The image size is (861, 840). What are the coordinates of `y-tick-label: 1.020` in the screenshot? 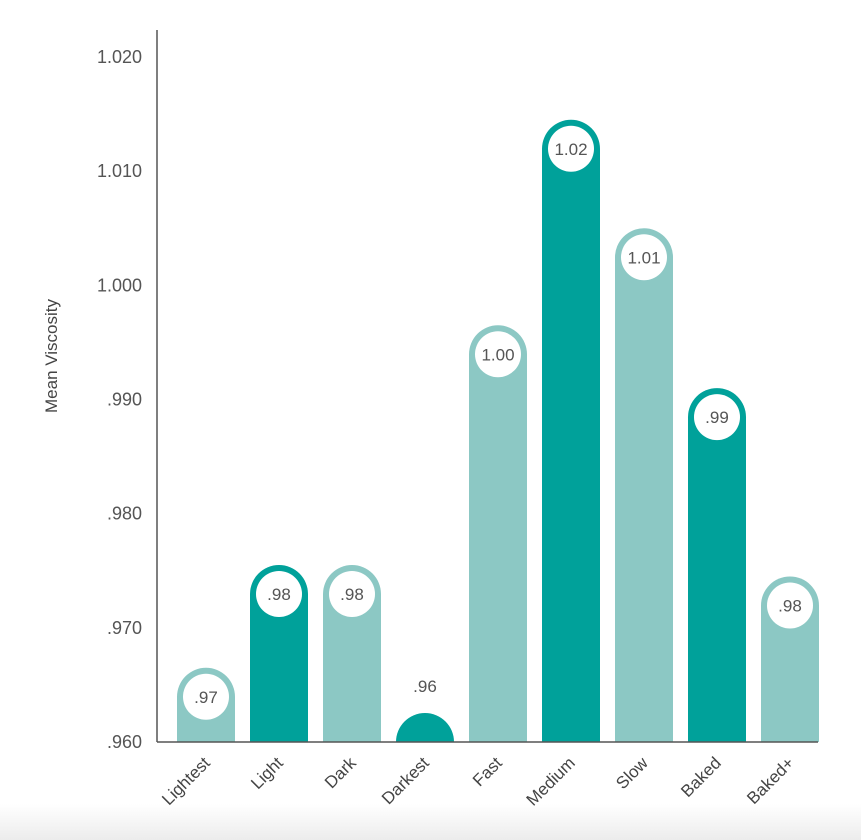 It's located at (119, 57).